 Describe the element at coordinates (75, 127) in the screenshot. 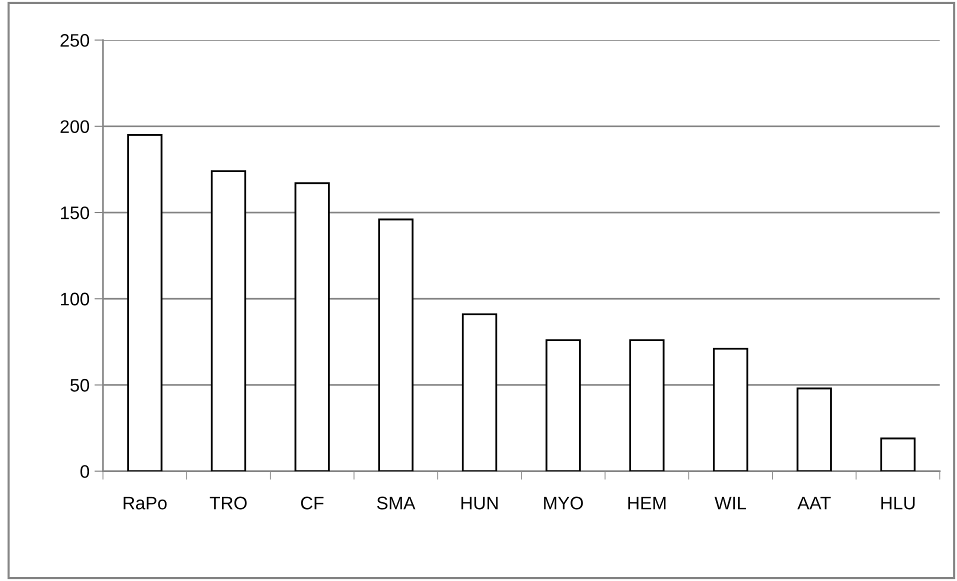

I see `y-tick-label: 200` at that location.